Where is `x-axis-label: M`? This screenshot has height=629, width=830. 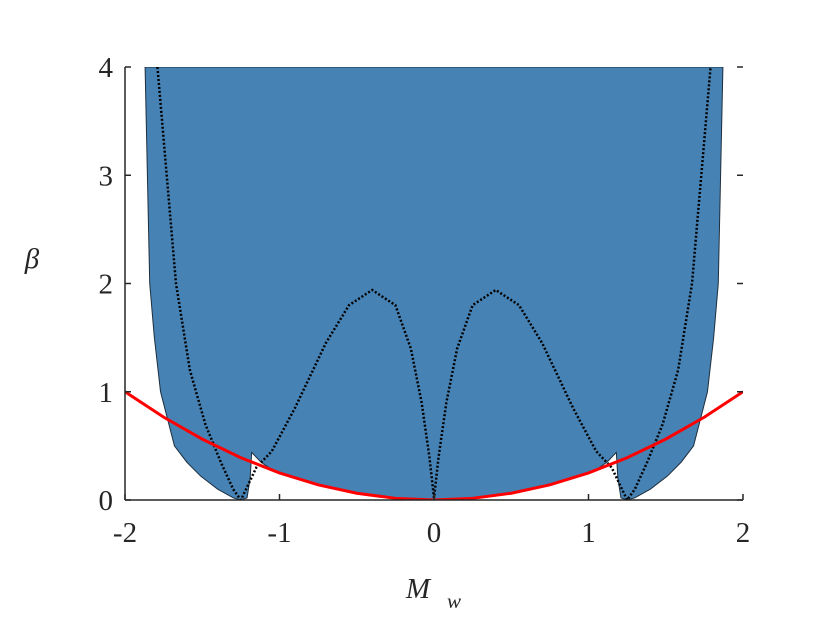 x-axis-label: M is located at coordinates (418, 589).